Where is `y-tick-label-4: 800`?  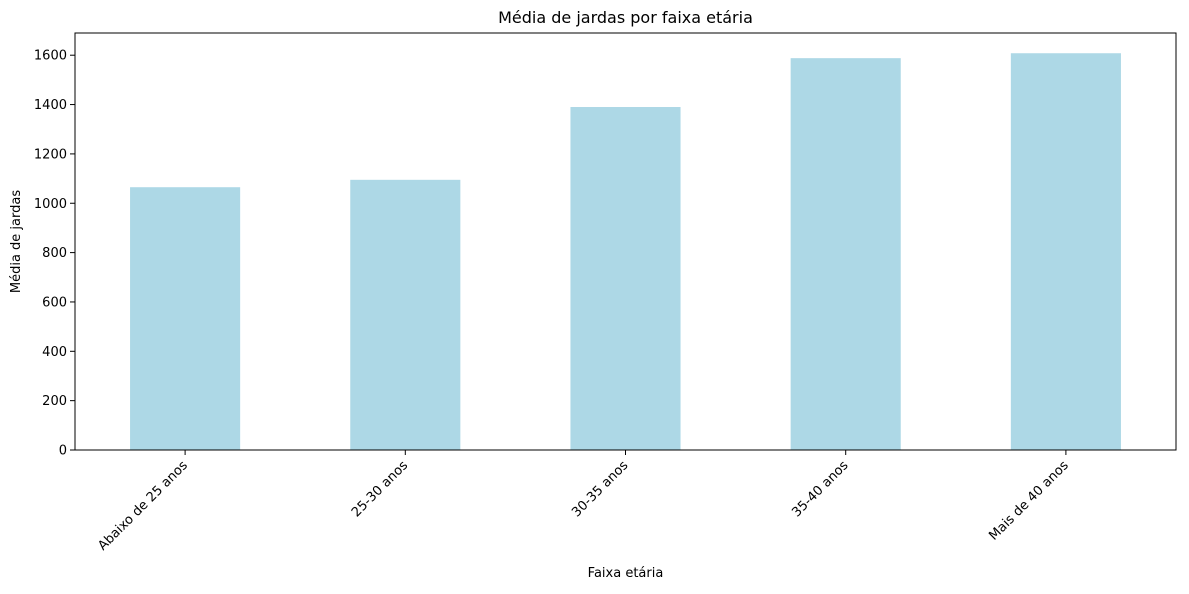 y-tick-label-4: 800 is located at coordinates (54, 253).